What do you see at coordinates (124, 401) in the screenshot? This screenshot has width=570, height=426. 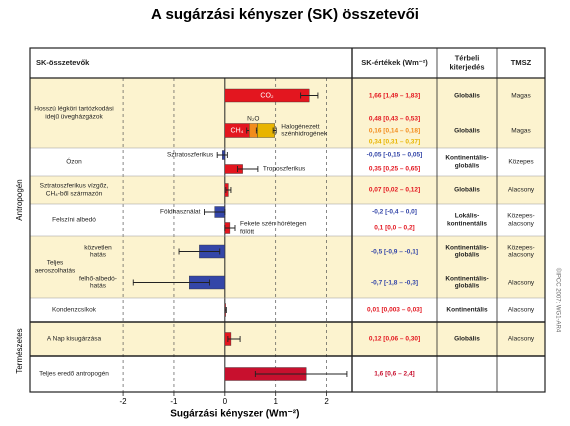 I see `x-tick-label: -2` at bounding box center [124, 401].